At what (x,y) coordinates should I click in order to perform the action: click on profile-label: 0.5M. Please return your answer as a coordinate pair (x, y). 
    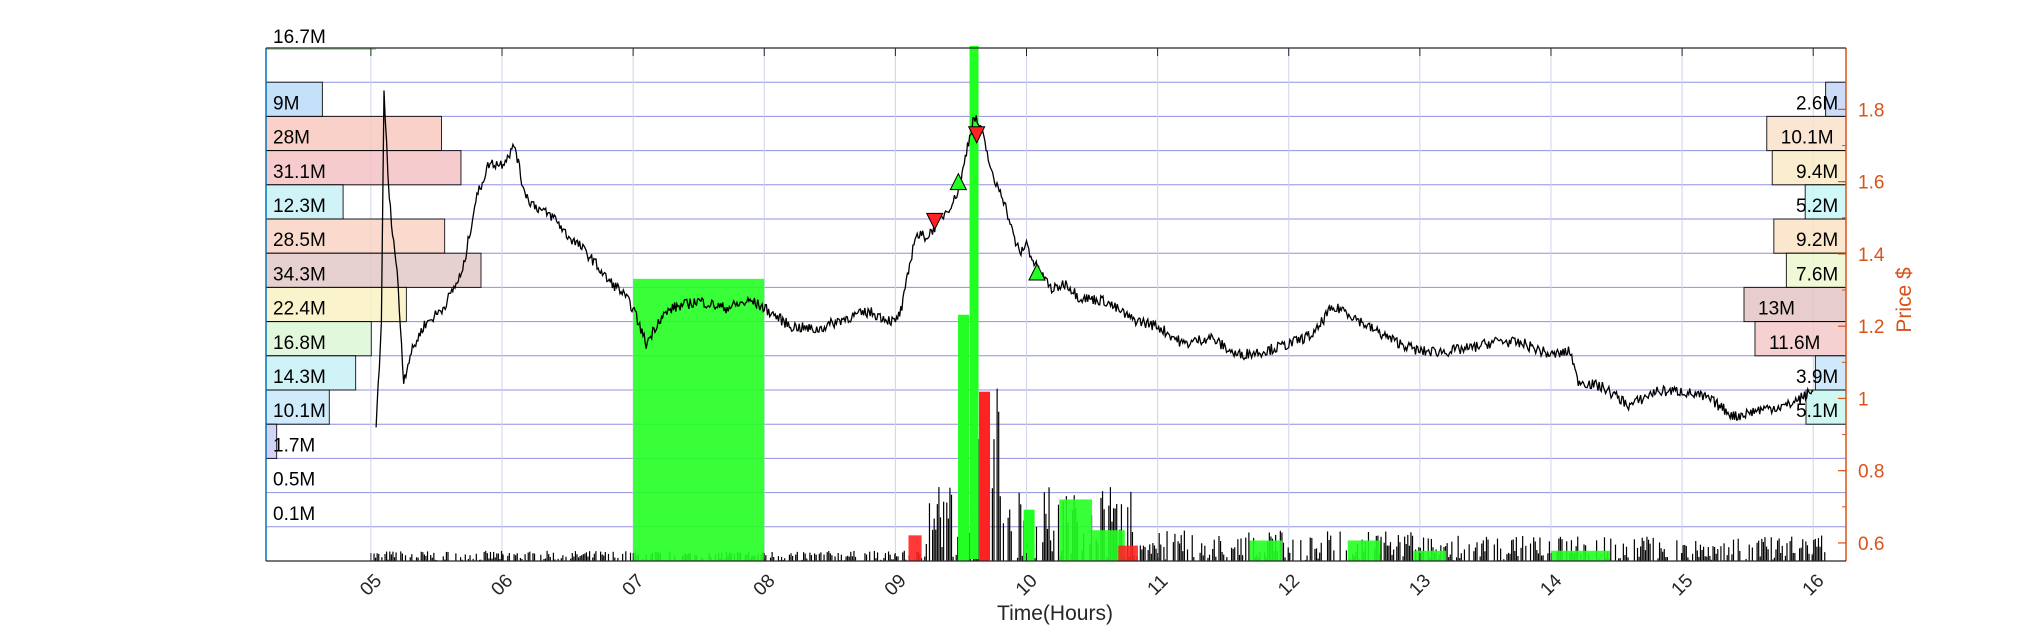
    Looking at the image, I should click on (294, 480).